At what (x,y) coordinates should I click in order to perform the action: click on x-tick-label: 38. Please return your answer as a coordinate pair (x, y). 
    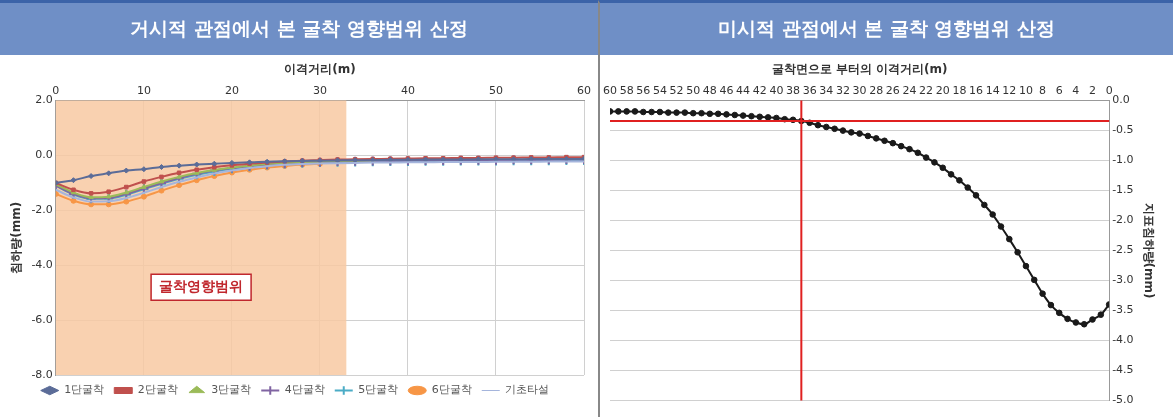
    Looking at the image, I should click on (793, 90).